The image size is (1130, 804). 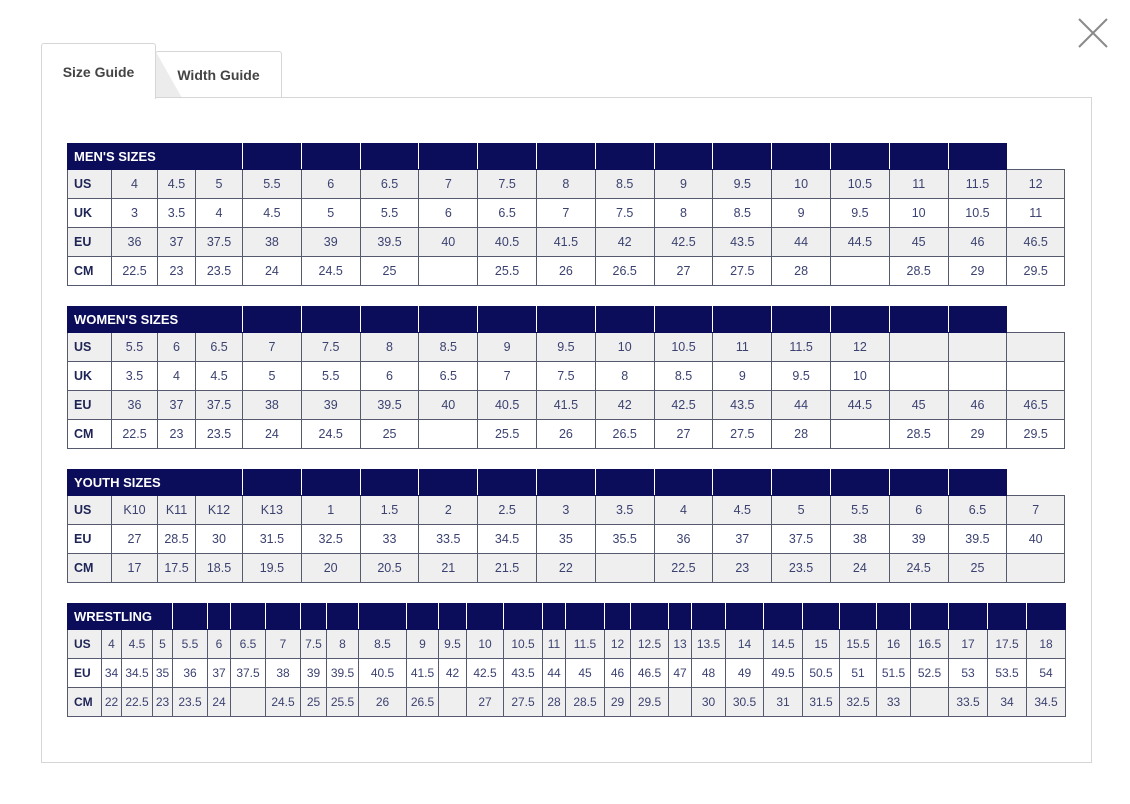 What do you see at coordinates (918, 434) in the screenshot?
I see `size-cell: 28.5` at bounding box center [918, 434].